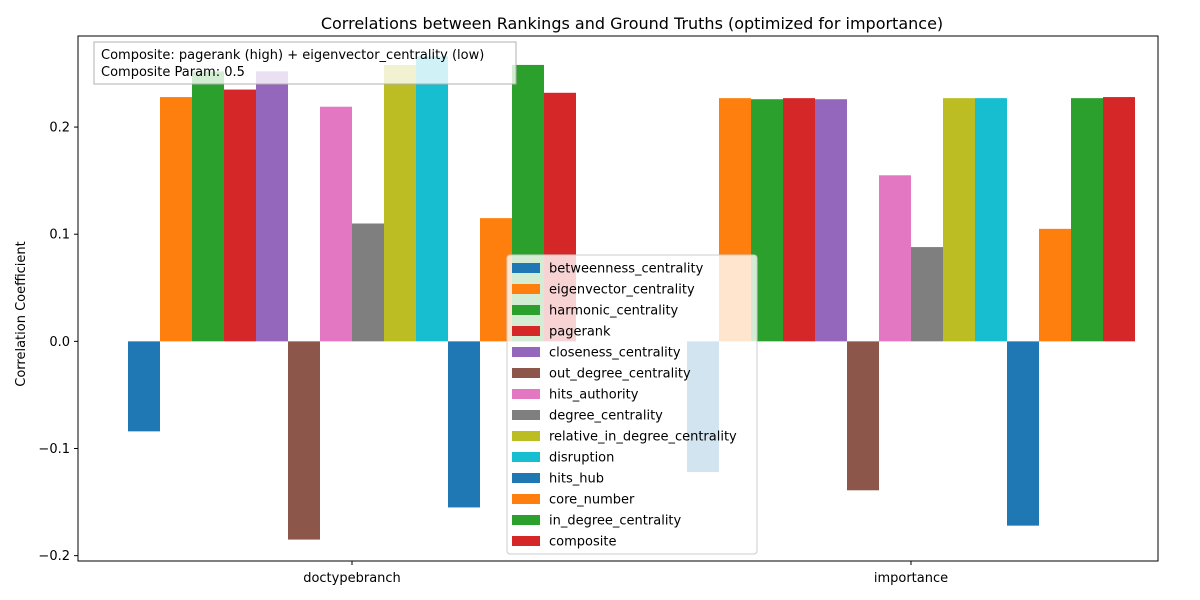 Image resolution: width=1200 pixels, height=600 pixels. What do you see at coordinates (240, 215) in the screenshot?
I see `bar-pagerank-doctypebranch` at bounding box center [240, 215].